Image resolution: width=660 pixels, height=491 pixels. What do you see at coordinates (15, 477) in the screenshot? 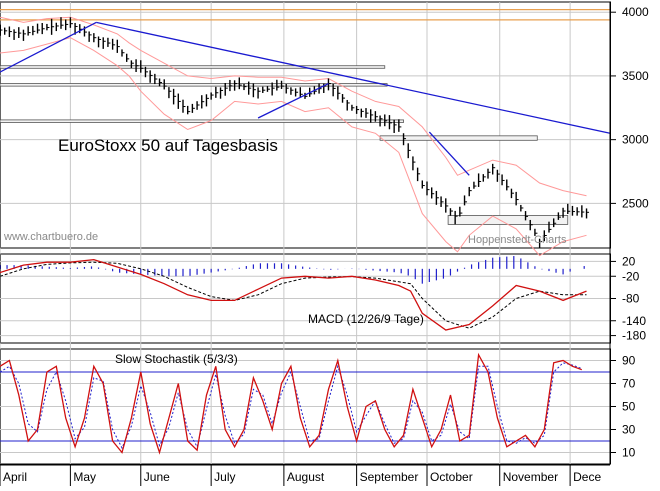
I see `month-label: April` at bounding box center [15, 477].